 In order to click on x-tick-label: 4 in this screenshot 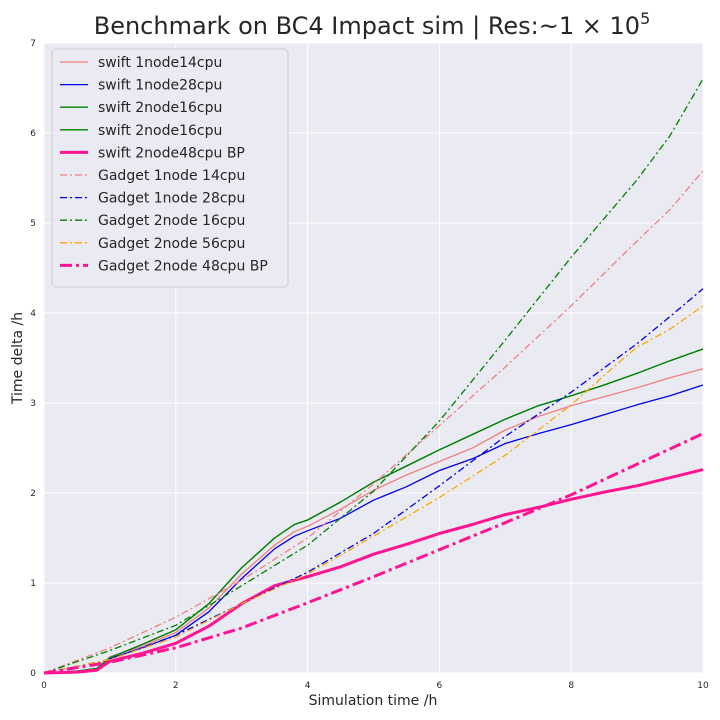, I will do `click(308, 686)`.